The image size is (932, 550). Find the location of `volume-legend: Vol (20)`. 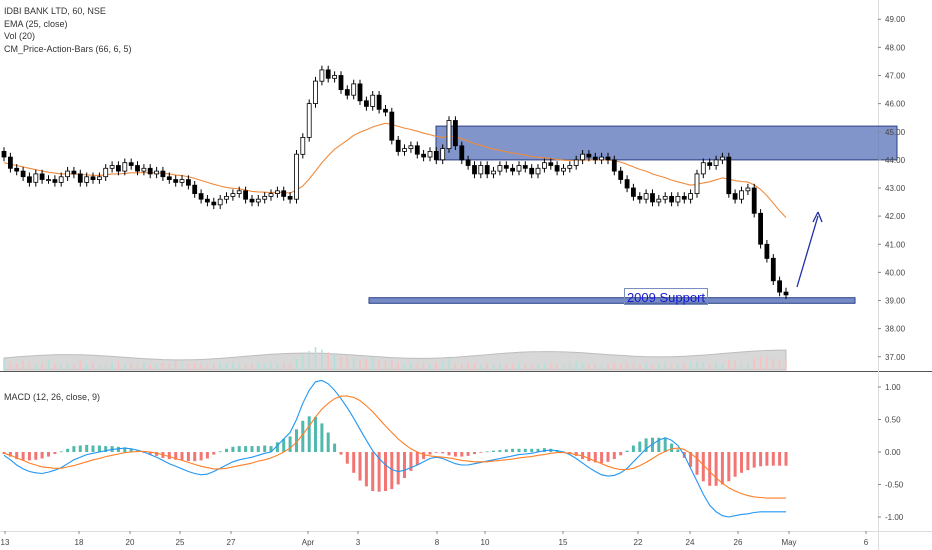

volume-legend: Vol (20) is located at coordinates (20, 36).